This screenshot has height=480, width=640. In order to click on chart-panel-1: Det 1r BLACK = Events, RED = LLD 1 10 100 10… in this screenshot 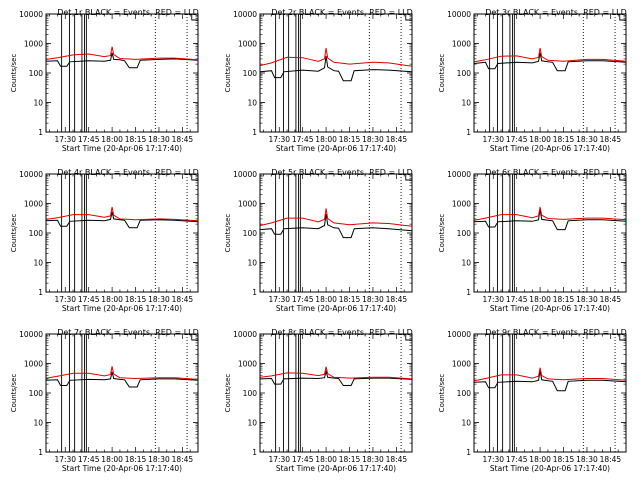, I will do `click(104, 80)`.